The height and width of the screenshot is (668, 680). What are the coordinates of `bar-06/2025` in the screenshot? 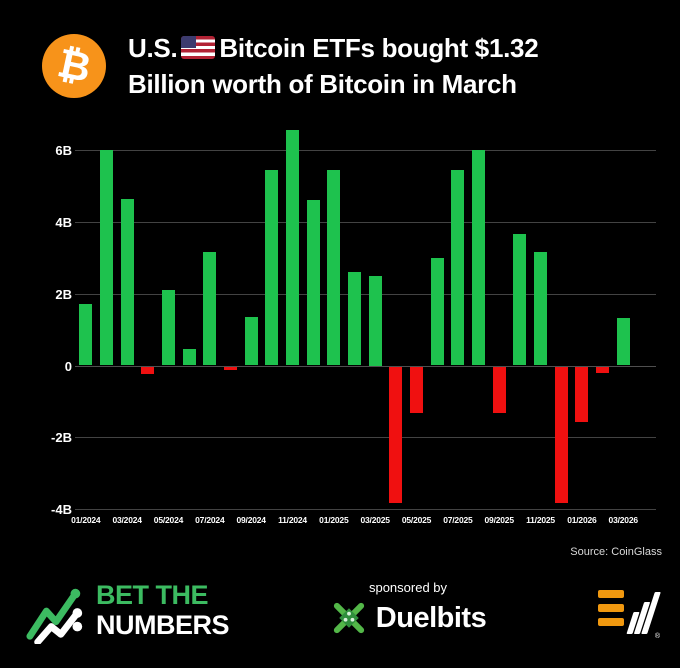 It's located at (437, 311).